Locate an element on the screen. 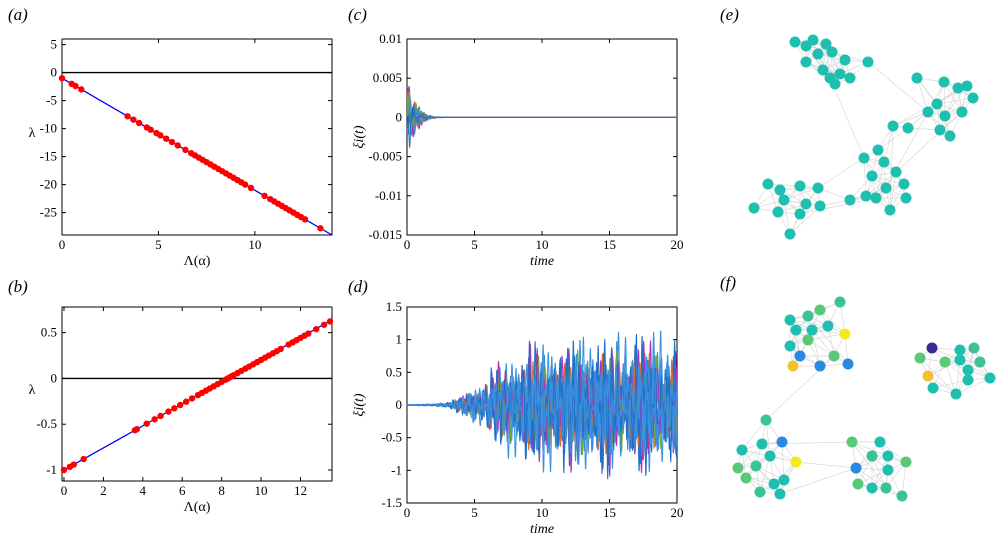 This screenshot has height=549, width=997. panel-label-c: (c) is located at coordinates (357, 14).